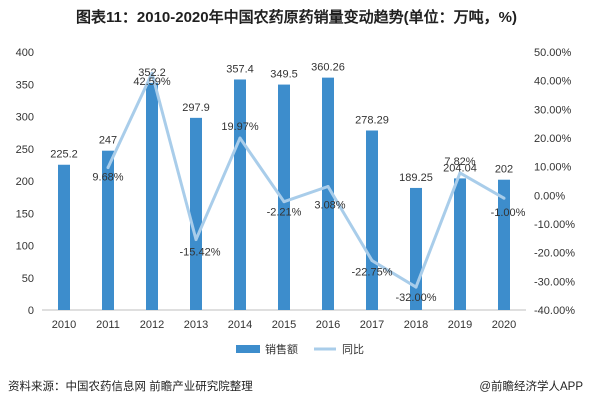 This screenshot has height=404, width=593. I want to click on x-tick-label: 2010, so click(64, 325).